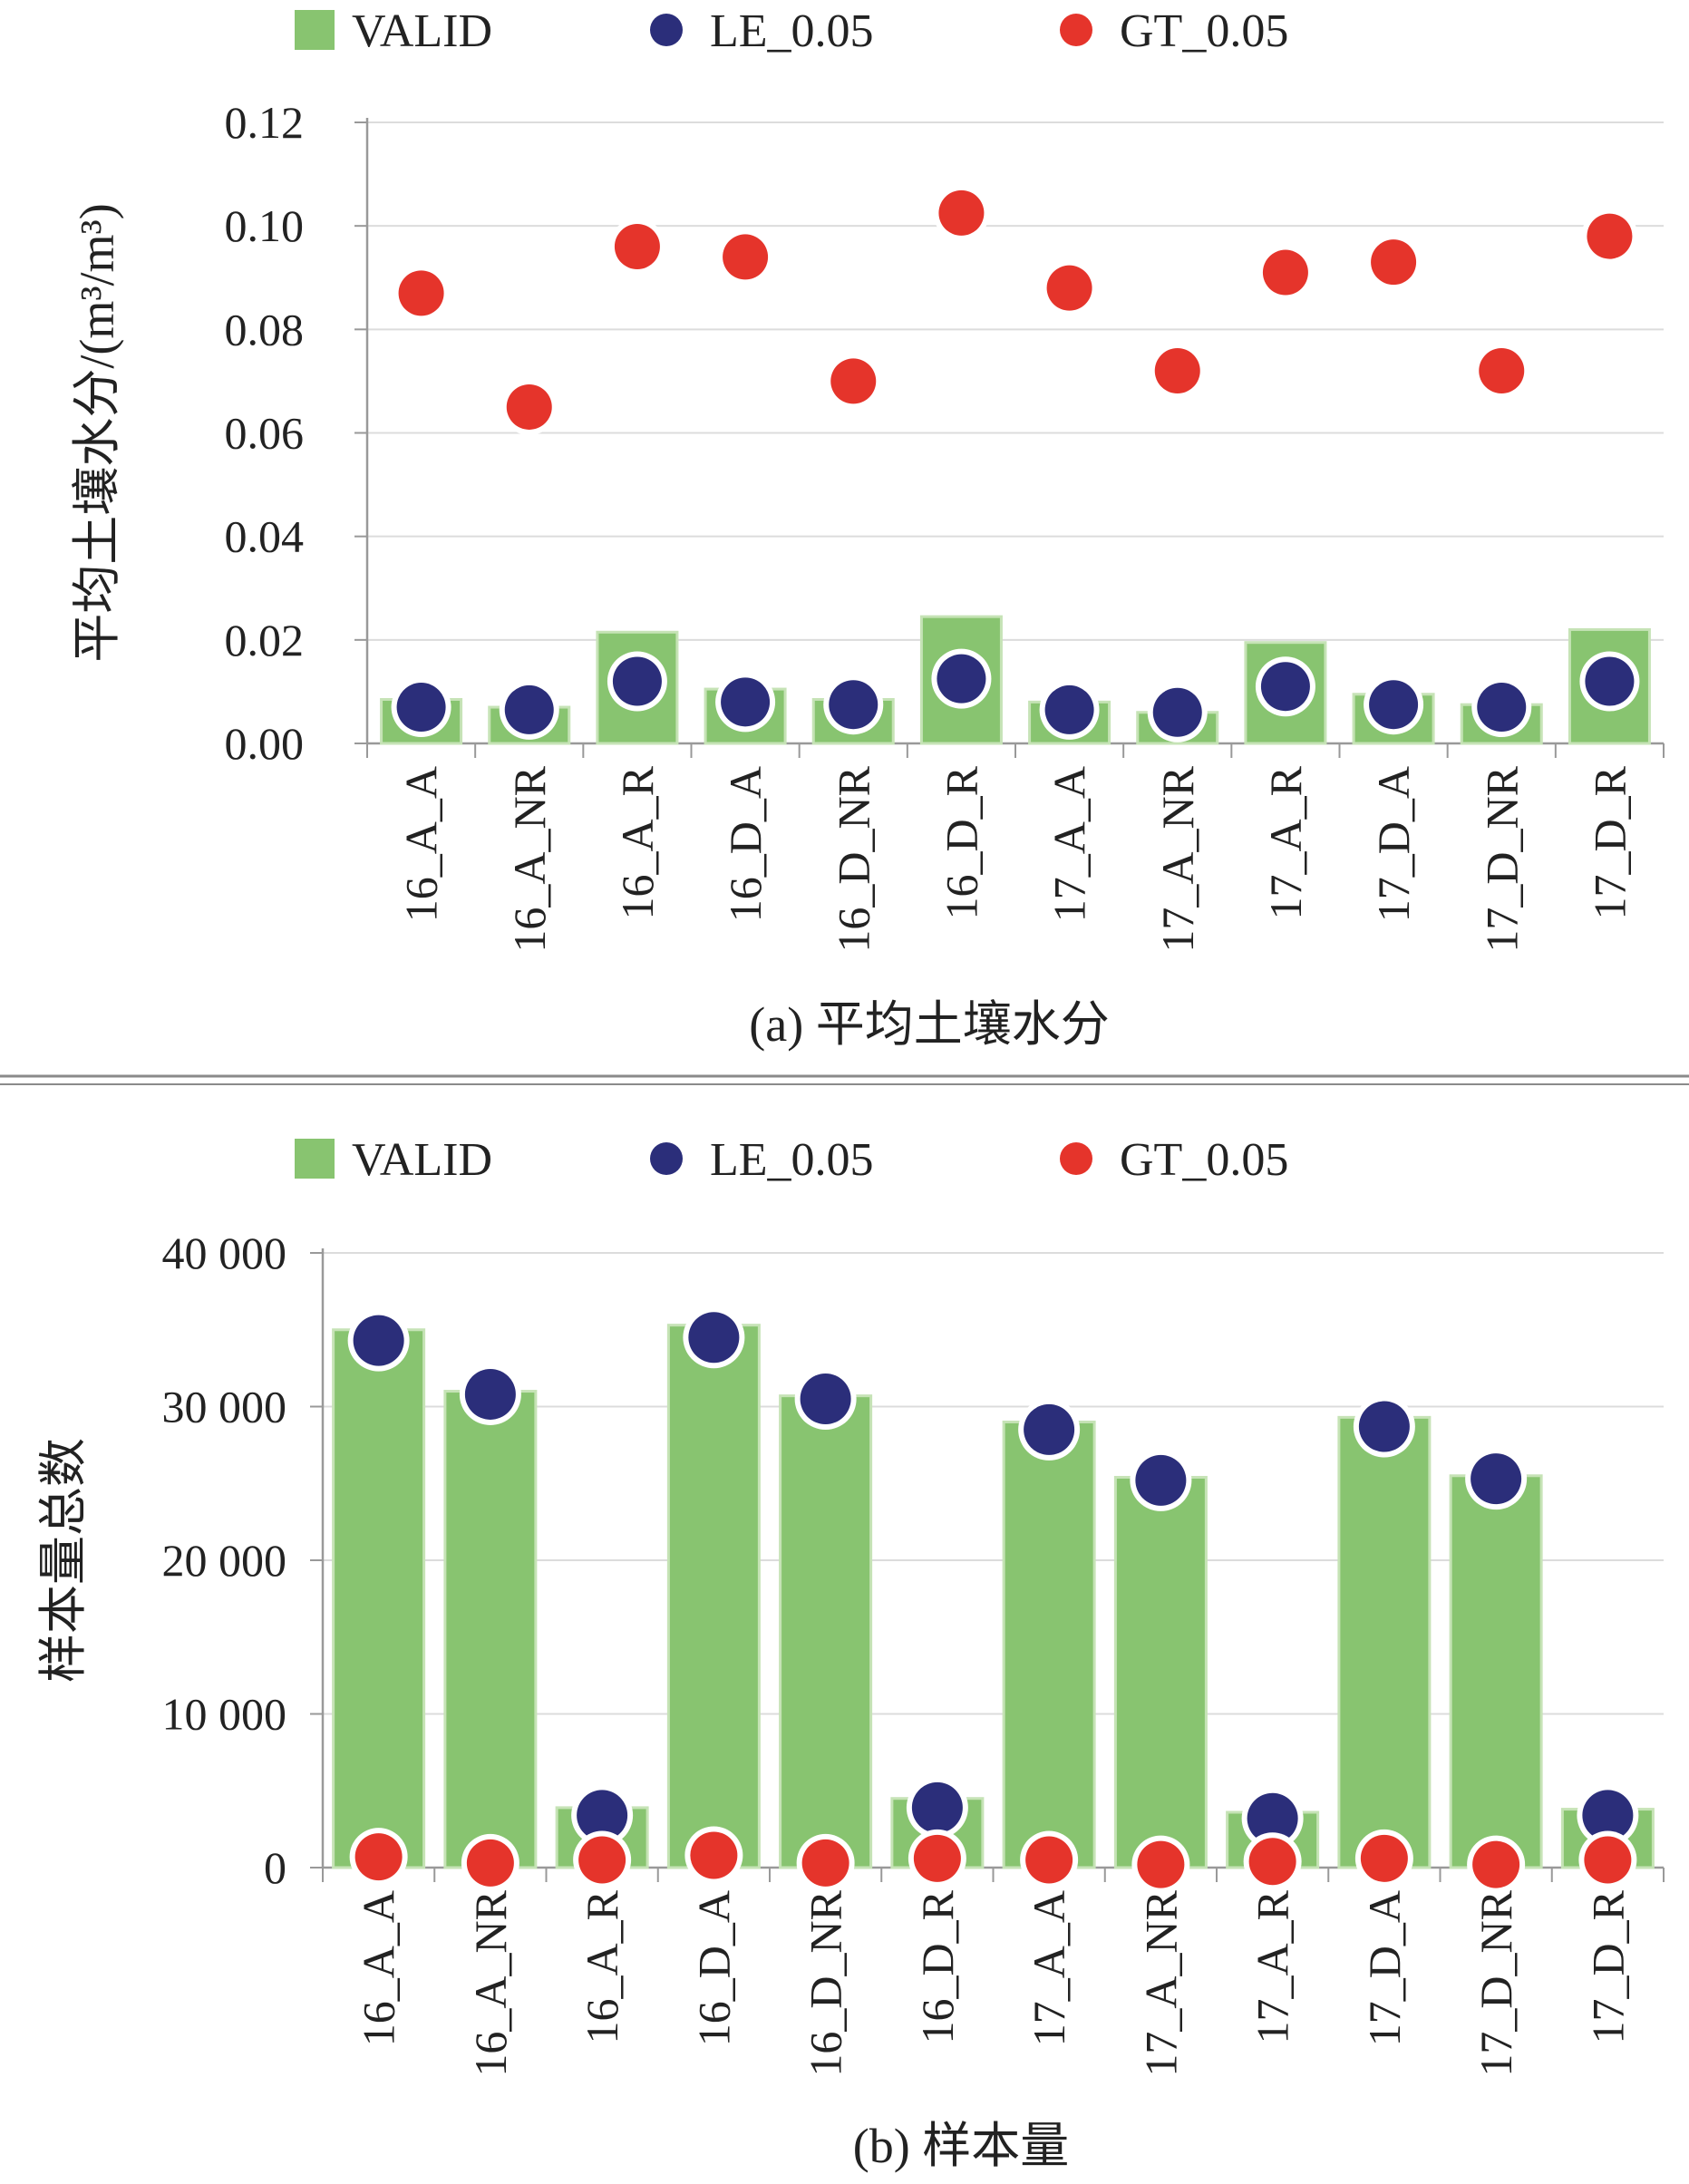  Describe the element at coordinates (961, 2146) in the screenshot. I see `panel-caption: (b) 样本量` at that location.